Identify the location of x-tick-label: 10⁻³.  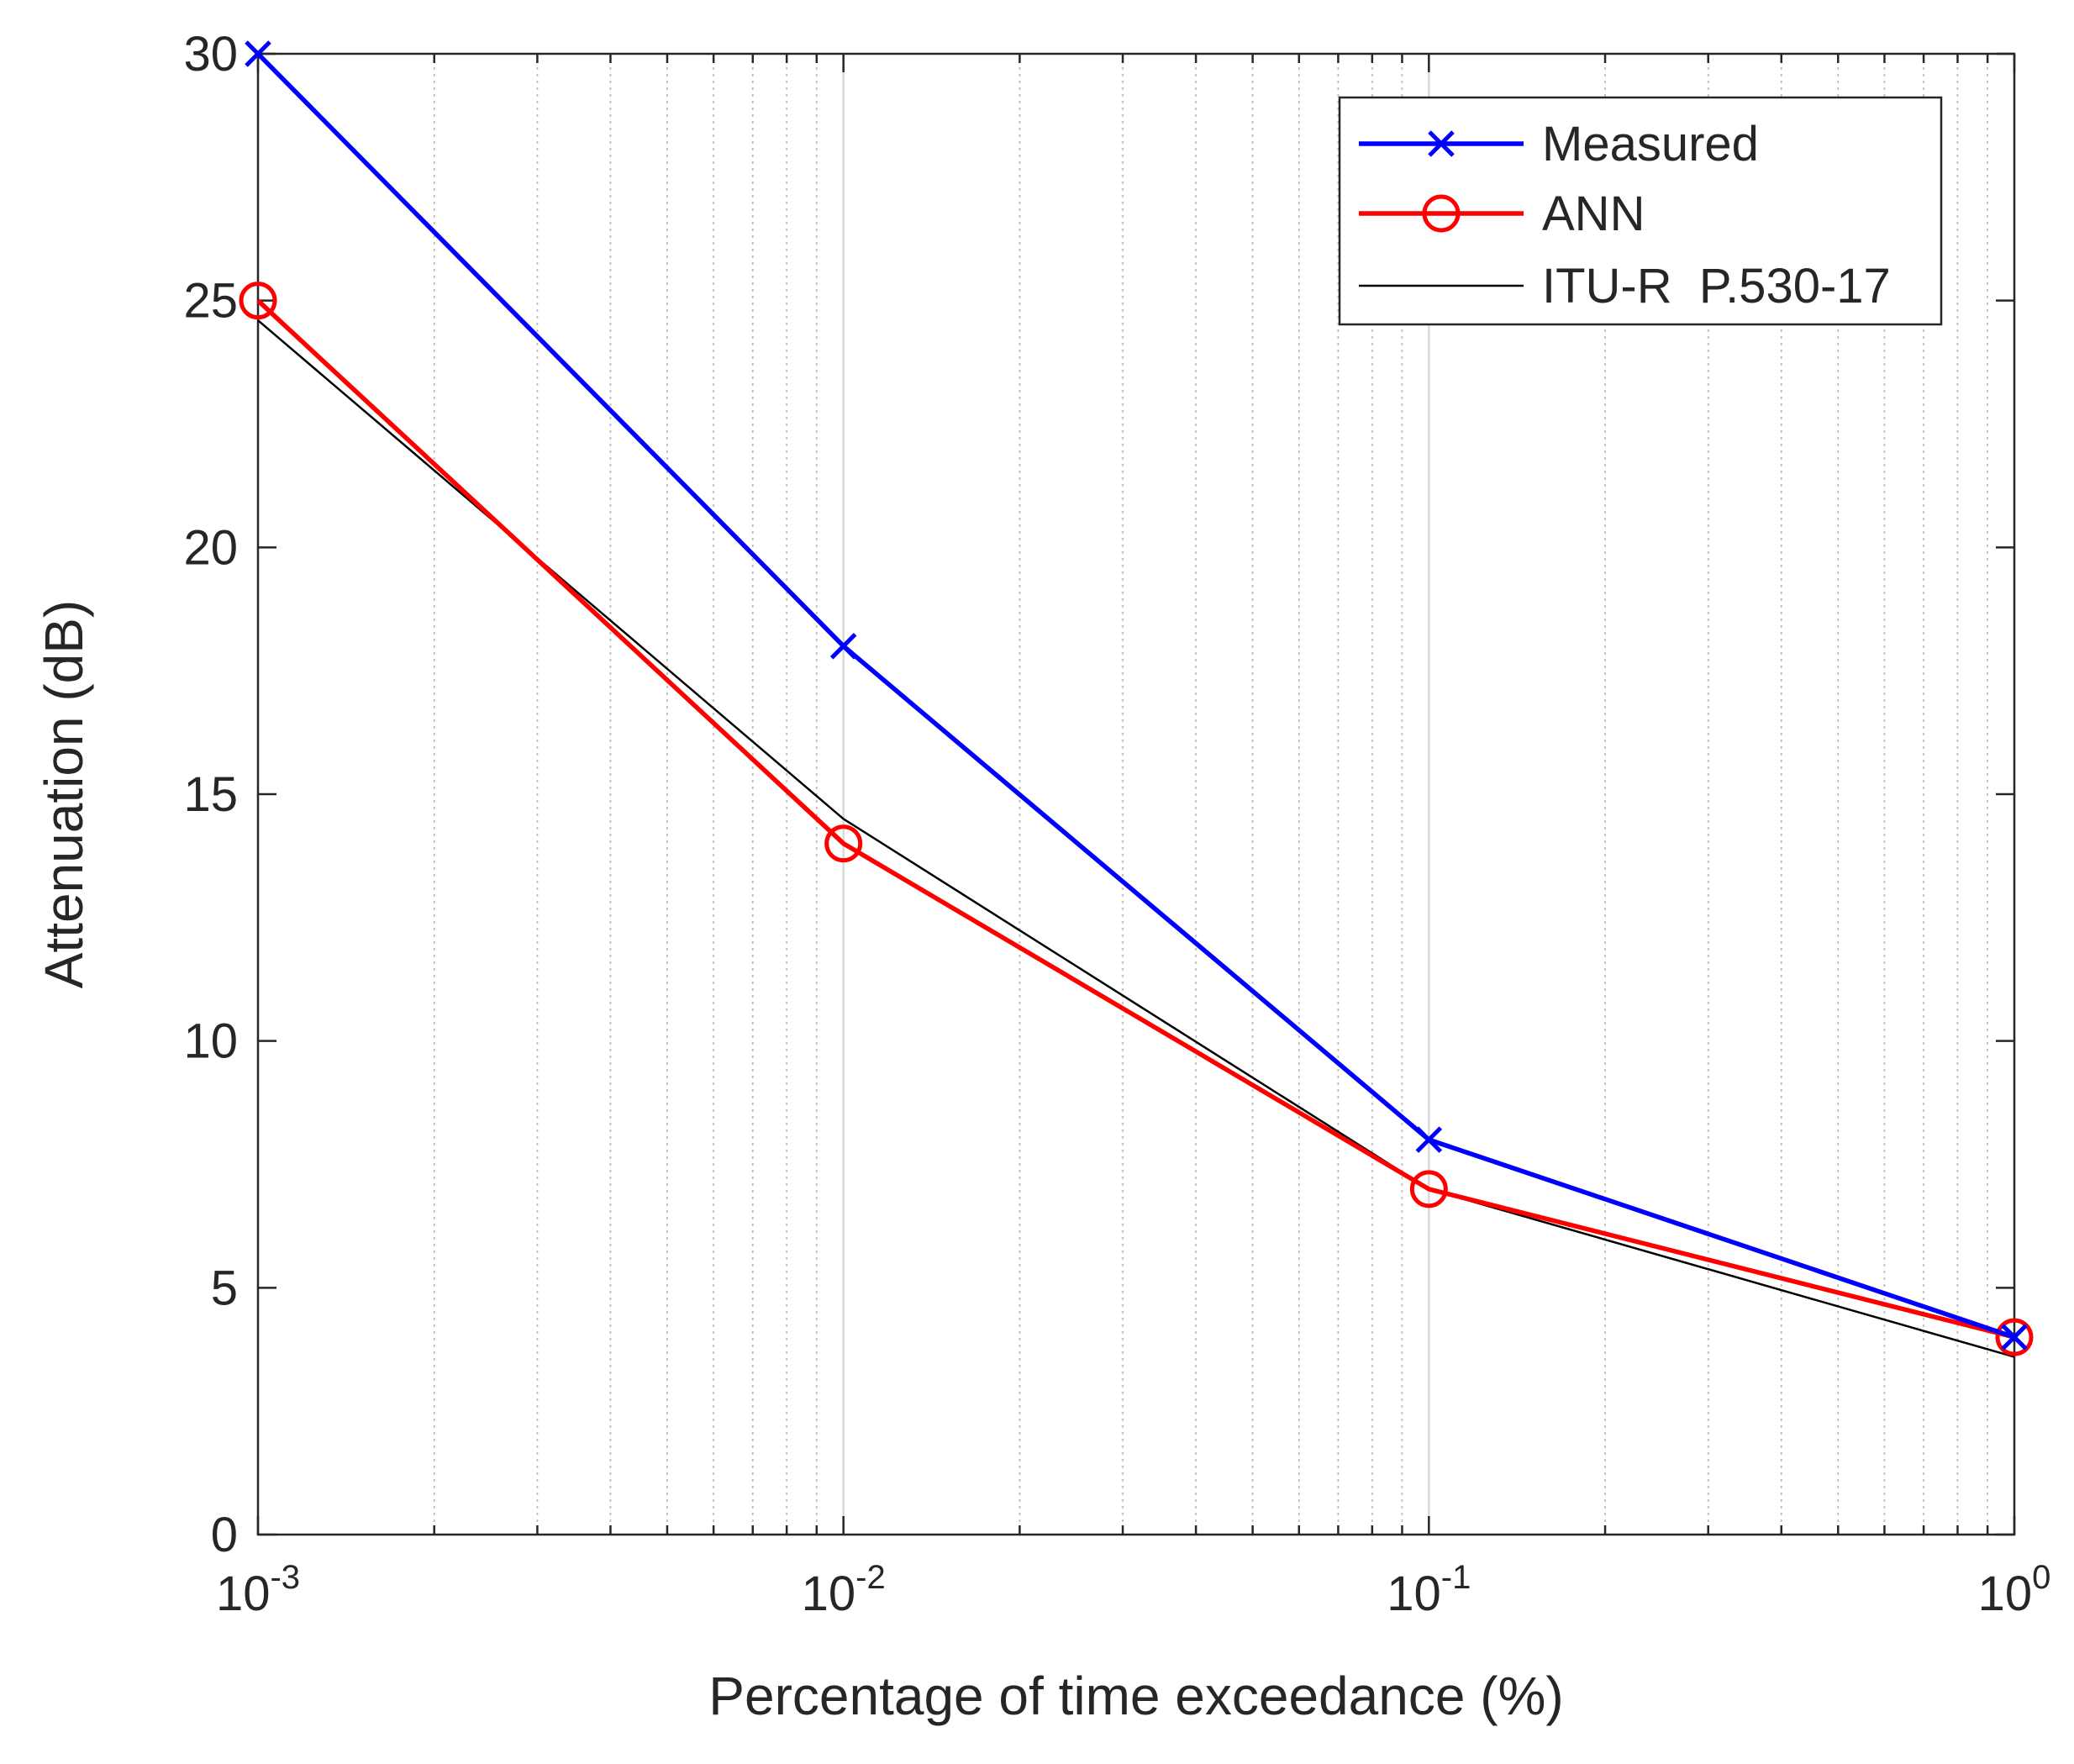
(258, 1590).